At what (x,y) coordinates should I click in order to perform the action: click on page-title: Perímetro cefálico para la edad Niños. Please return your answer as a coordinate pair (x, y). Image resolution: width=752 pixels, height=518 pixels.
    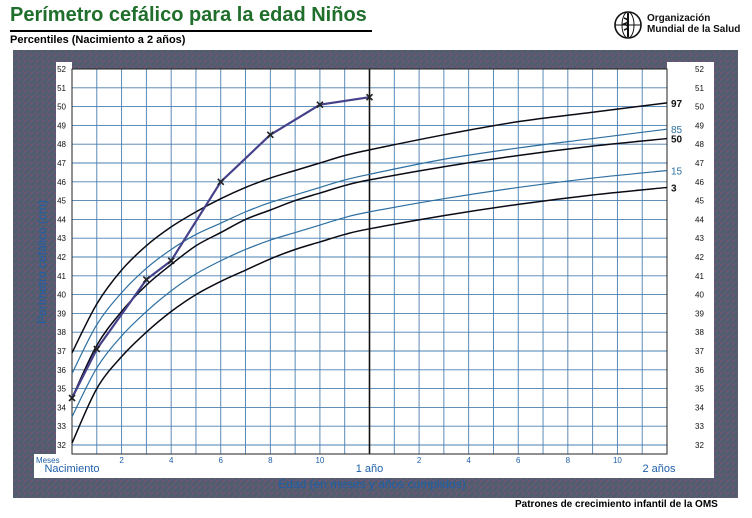
    Looking at the image, I should click on (188, 15).